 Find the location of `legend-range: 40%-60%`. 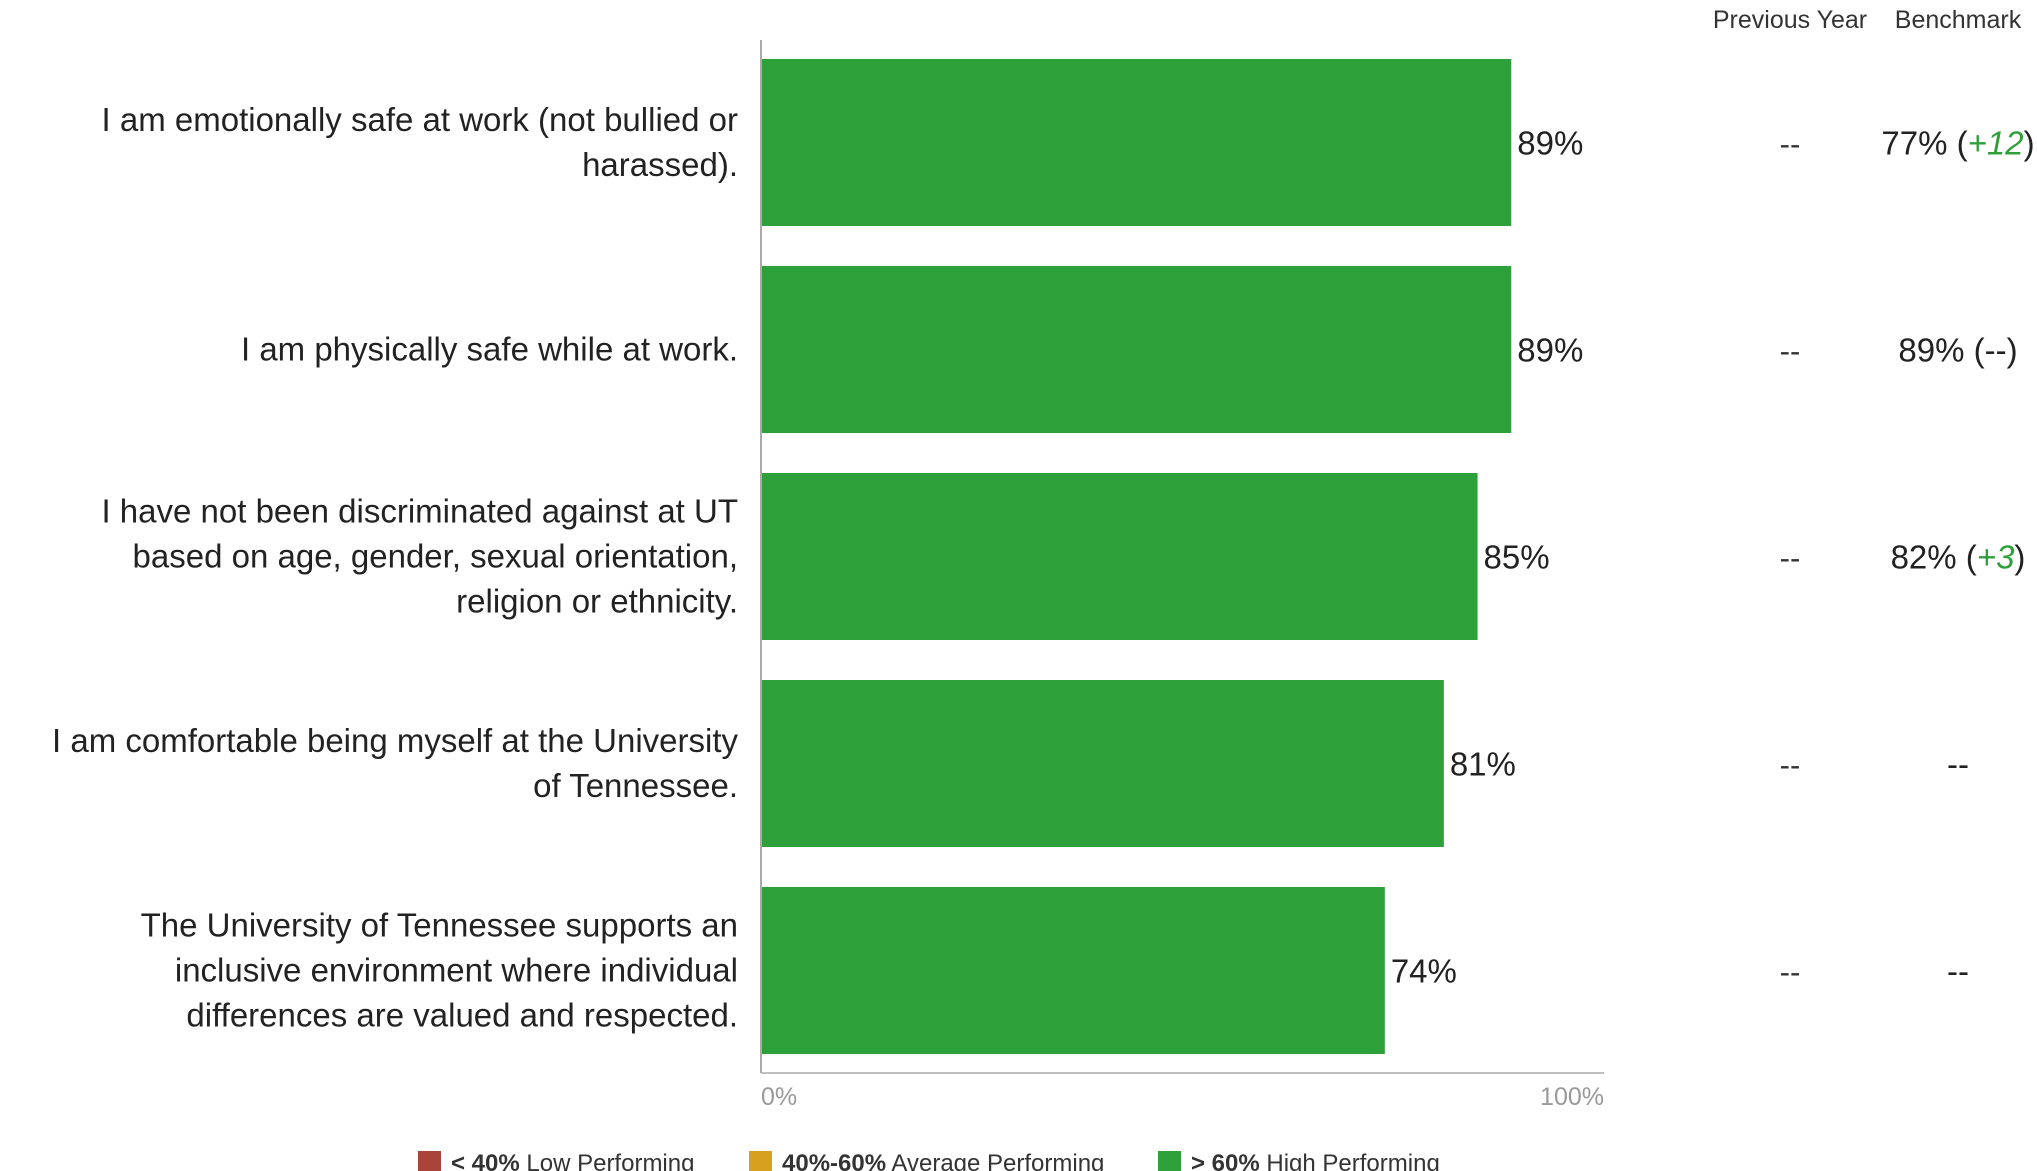

legend-range: 40%-60% is located at coordinates (834, 1160).